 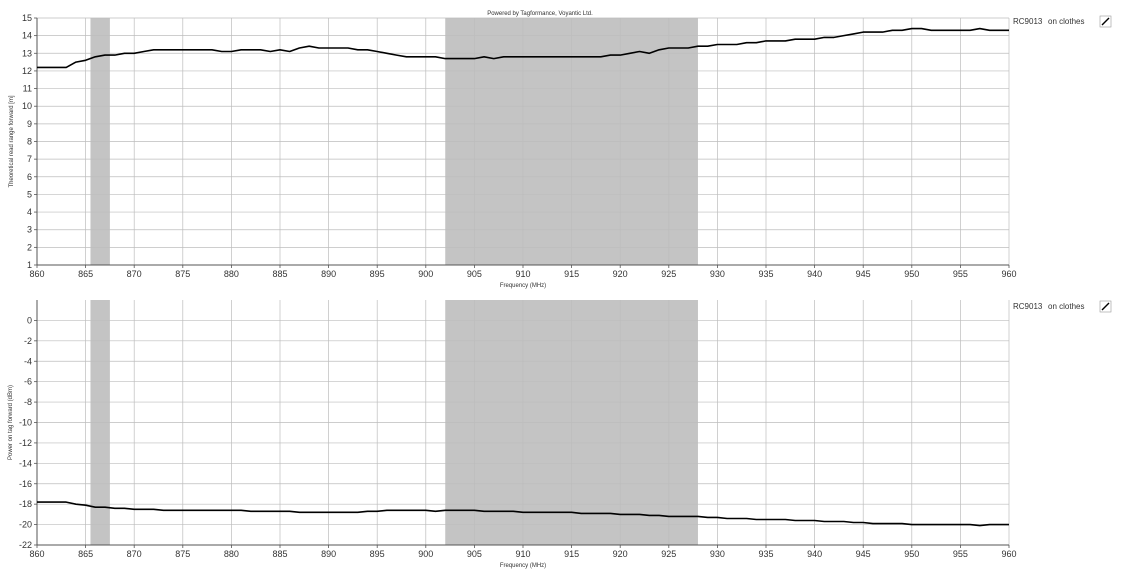 I want to click on y-tick-label: 13, so click(x=27, y=53).